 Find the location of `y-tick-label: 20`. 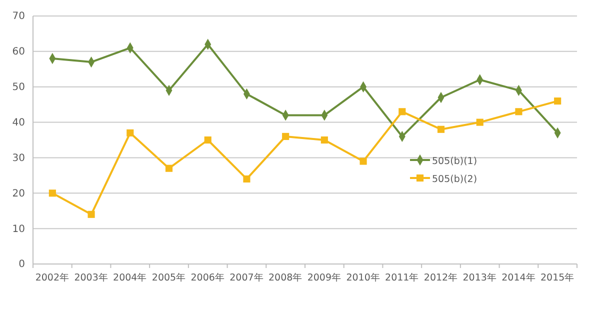

y-tick-label: 20 is located at coordinates (18, 194).